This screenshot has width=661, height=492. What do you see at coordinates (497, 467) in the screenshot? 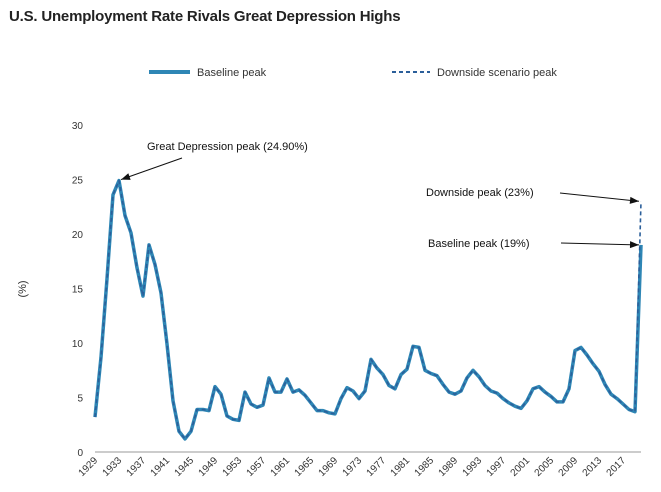
I see `x-tick-label: 1997` at bounding box center [497, 467].